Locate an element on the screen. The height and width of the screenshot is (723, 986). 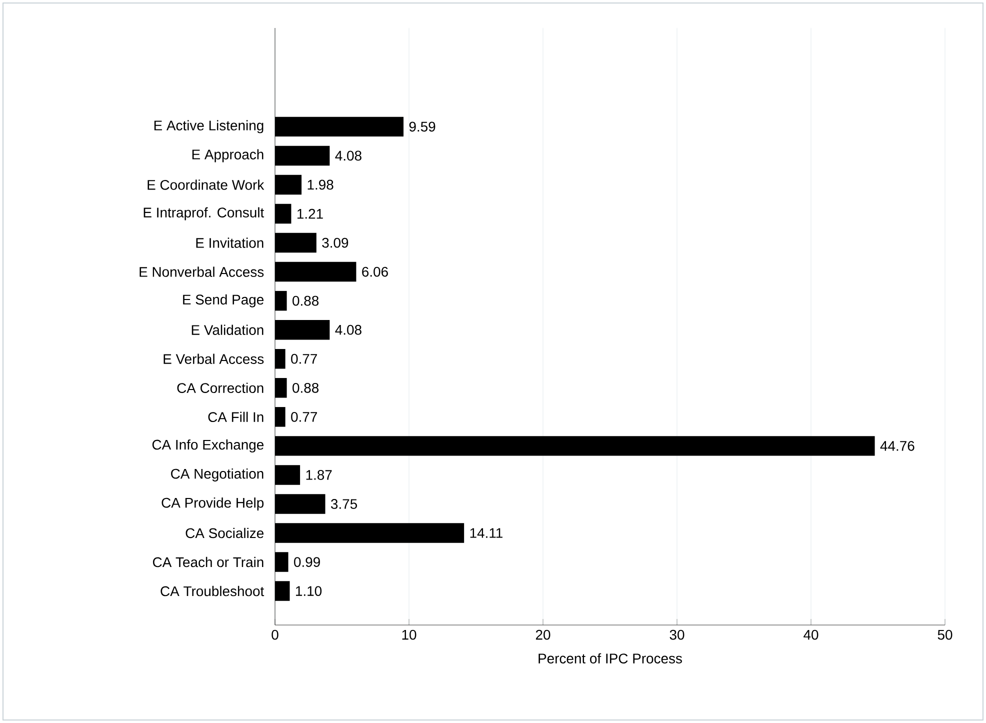
y-tick-label: E Coordinate Work is located at coordinates (206, 185).